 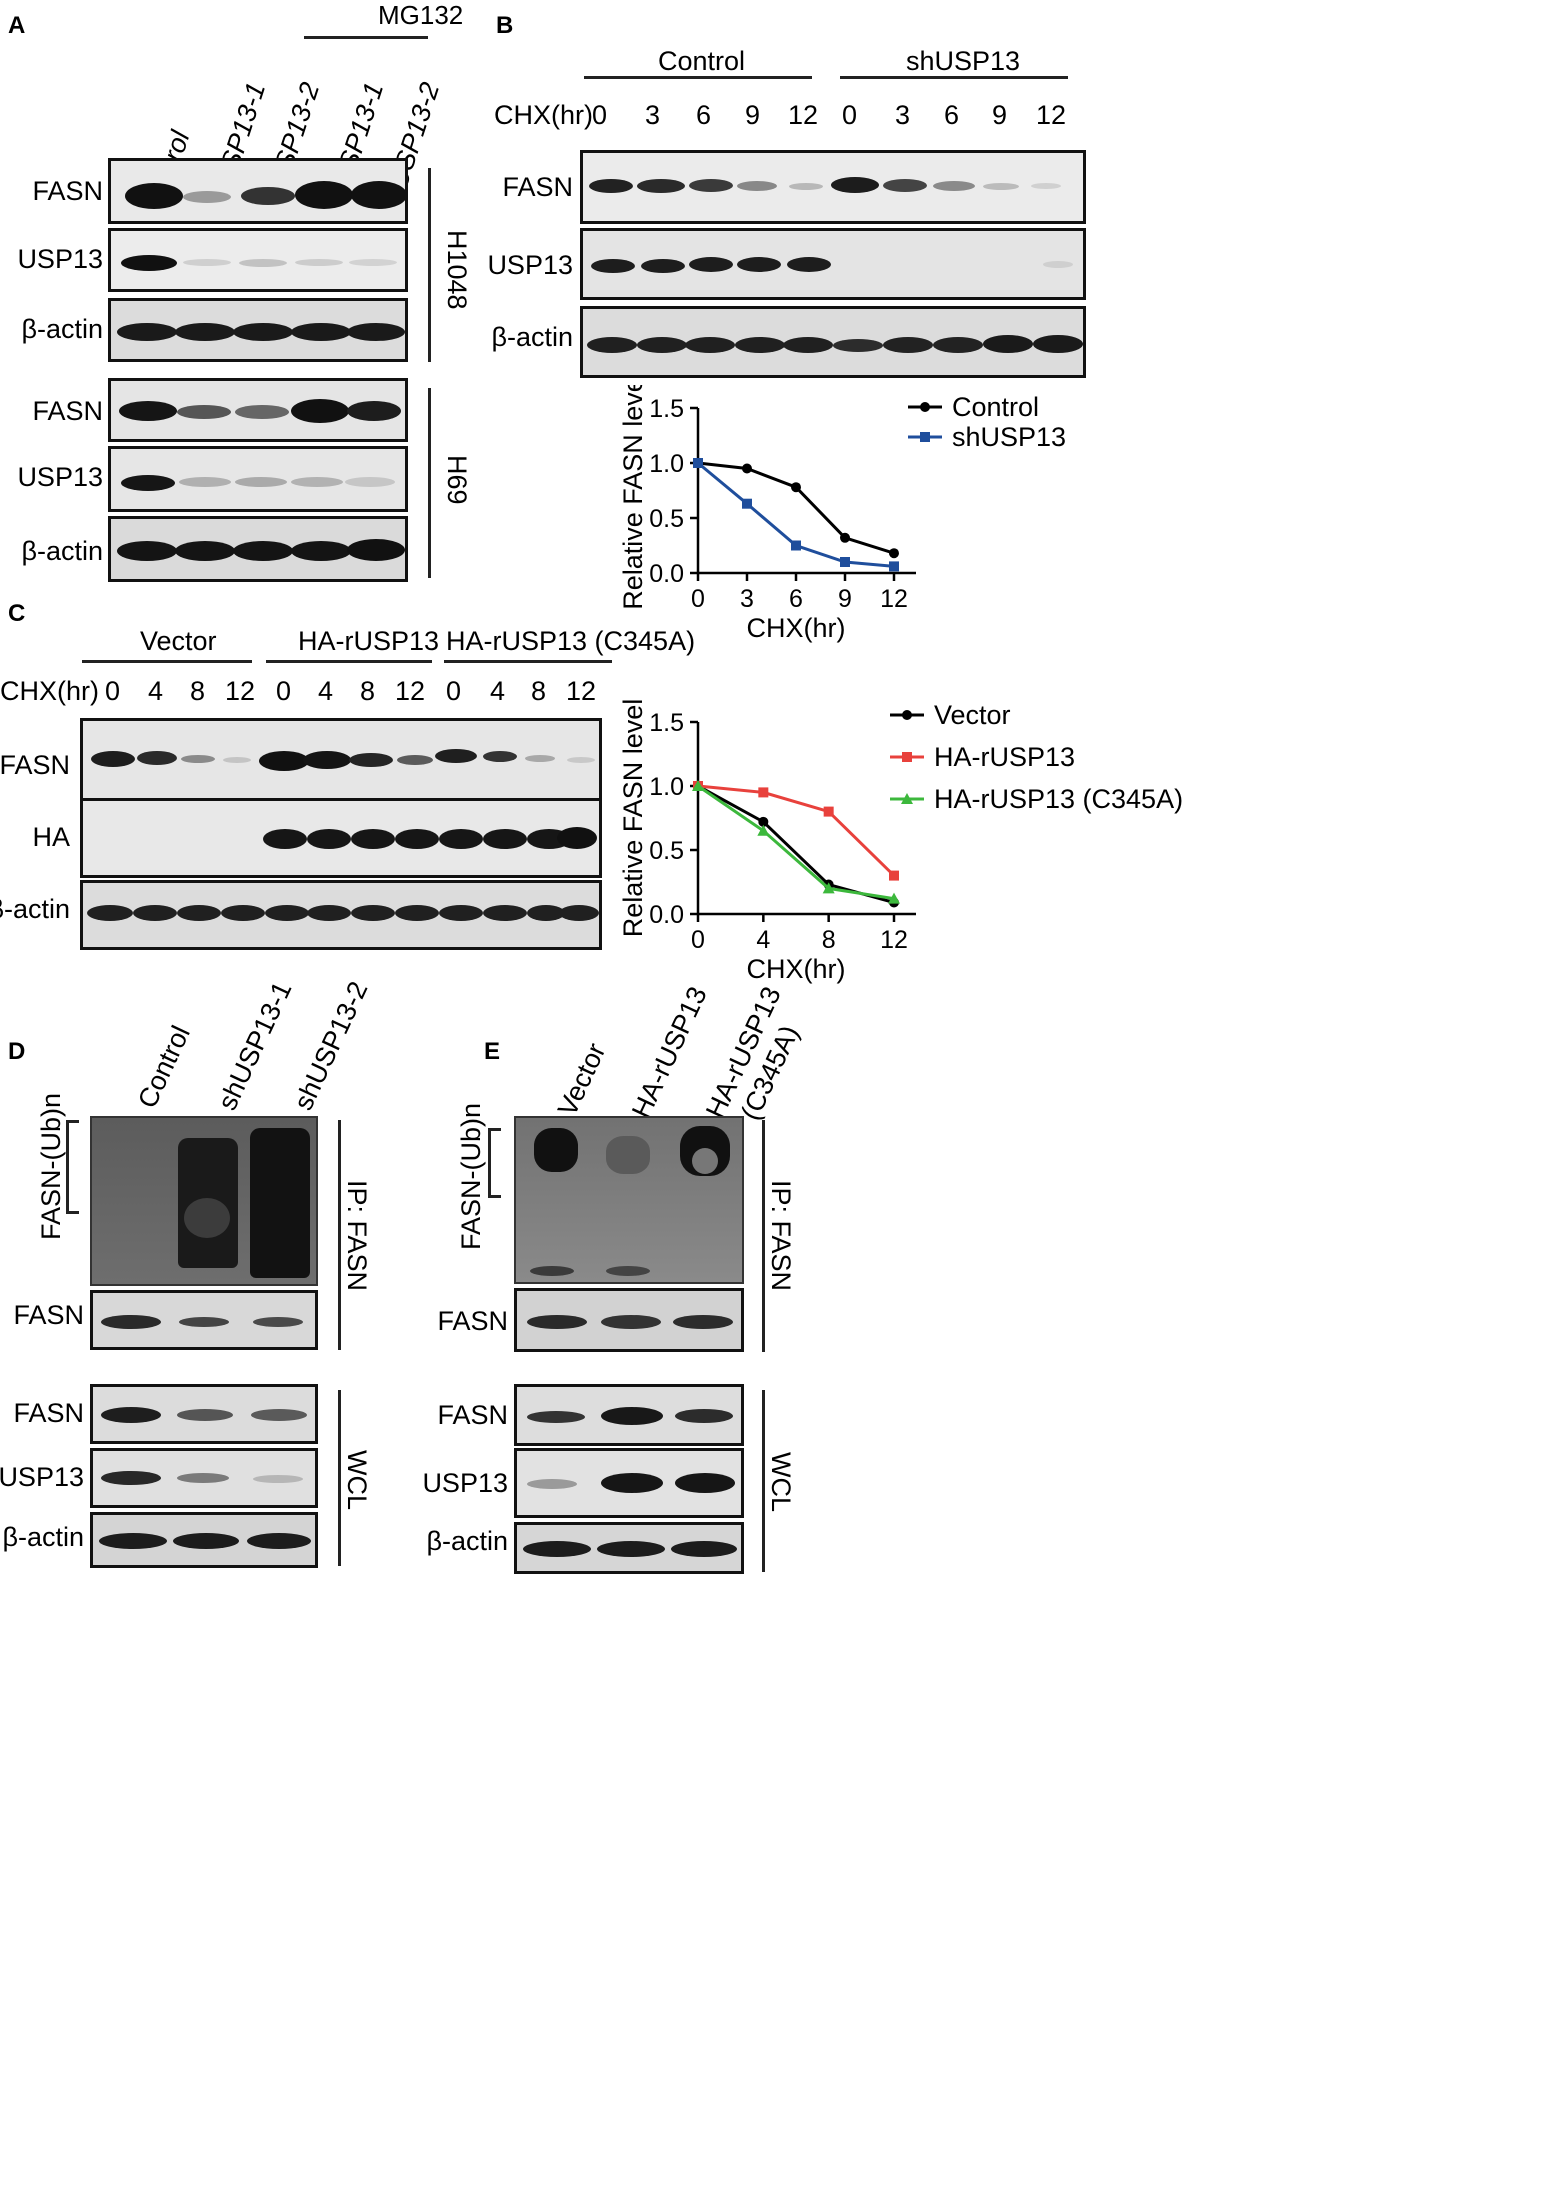 I want to click on a-cell-h1048: H1048, so click(x=457, y=270).